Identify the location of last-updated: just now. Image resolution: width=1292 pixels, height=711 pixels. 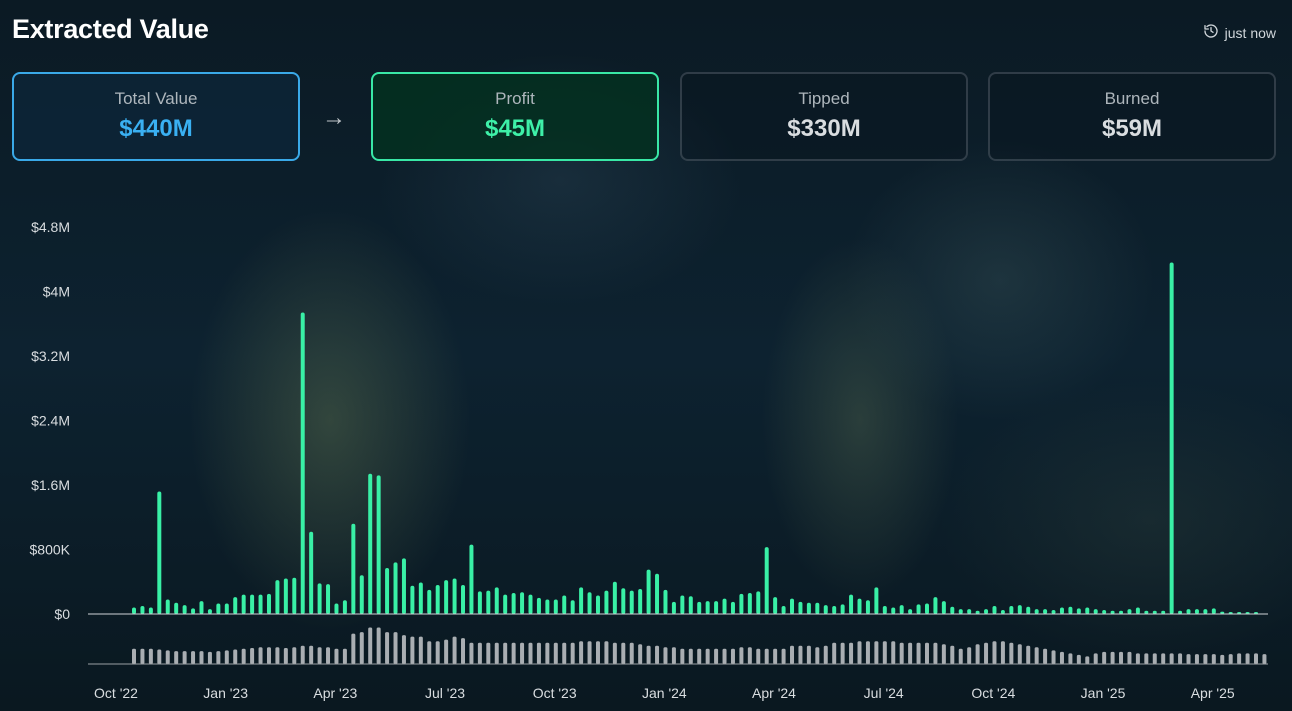
(1239, 32).